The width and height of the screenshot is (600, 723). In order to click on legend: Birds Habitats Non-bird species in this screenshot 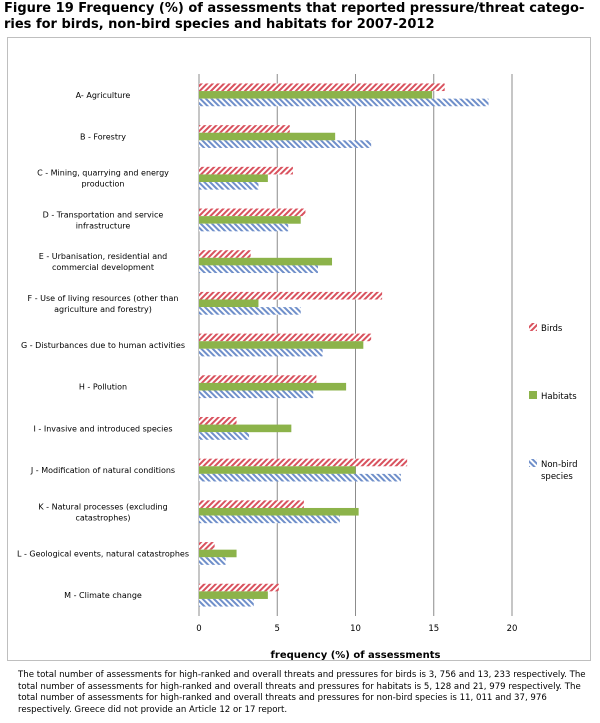, I will do `click(553, 402)`.